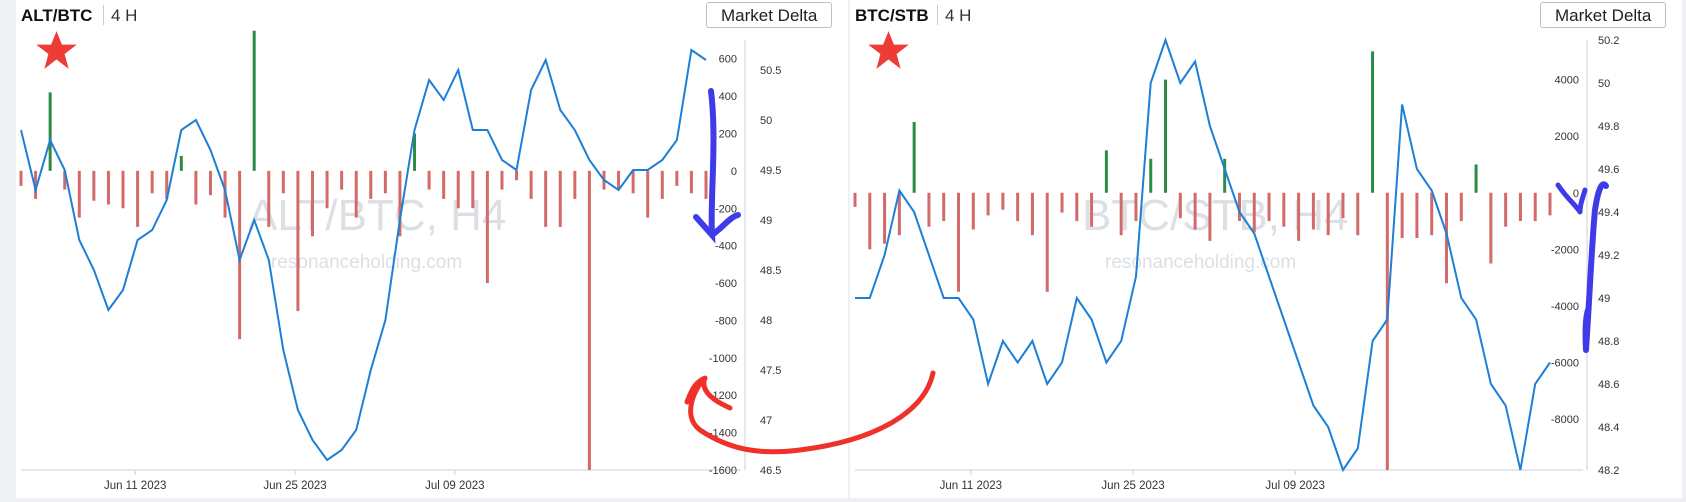  I want to click on delta-axis-tick: -1600, so click(723, 471).